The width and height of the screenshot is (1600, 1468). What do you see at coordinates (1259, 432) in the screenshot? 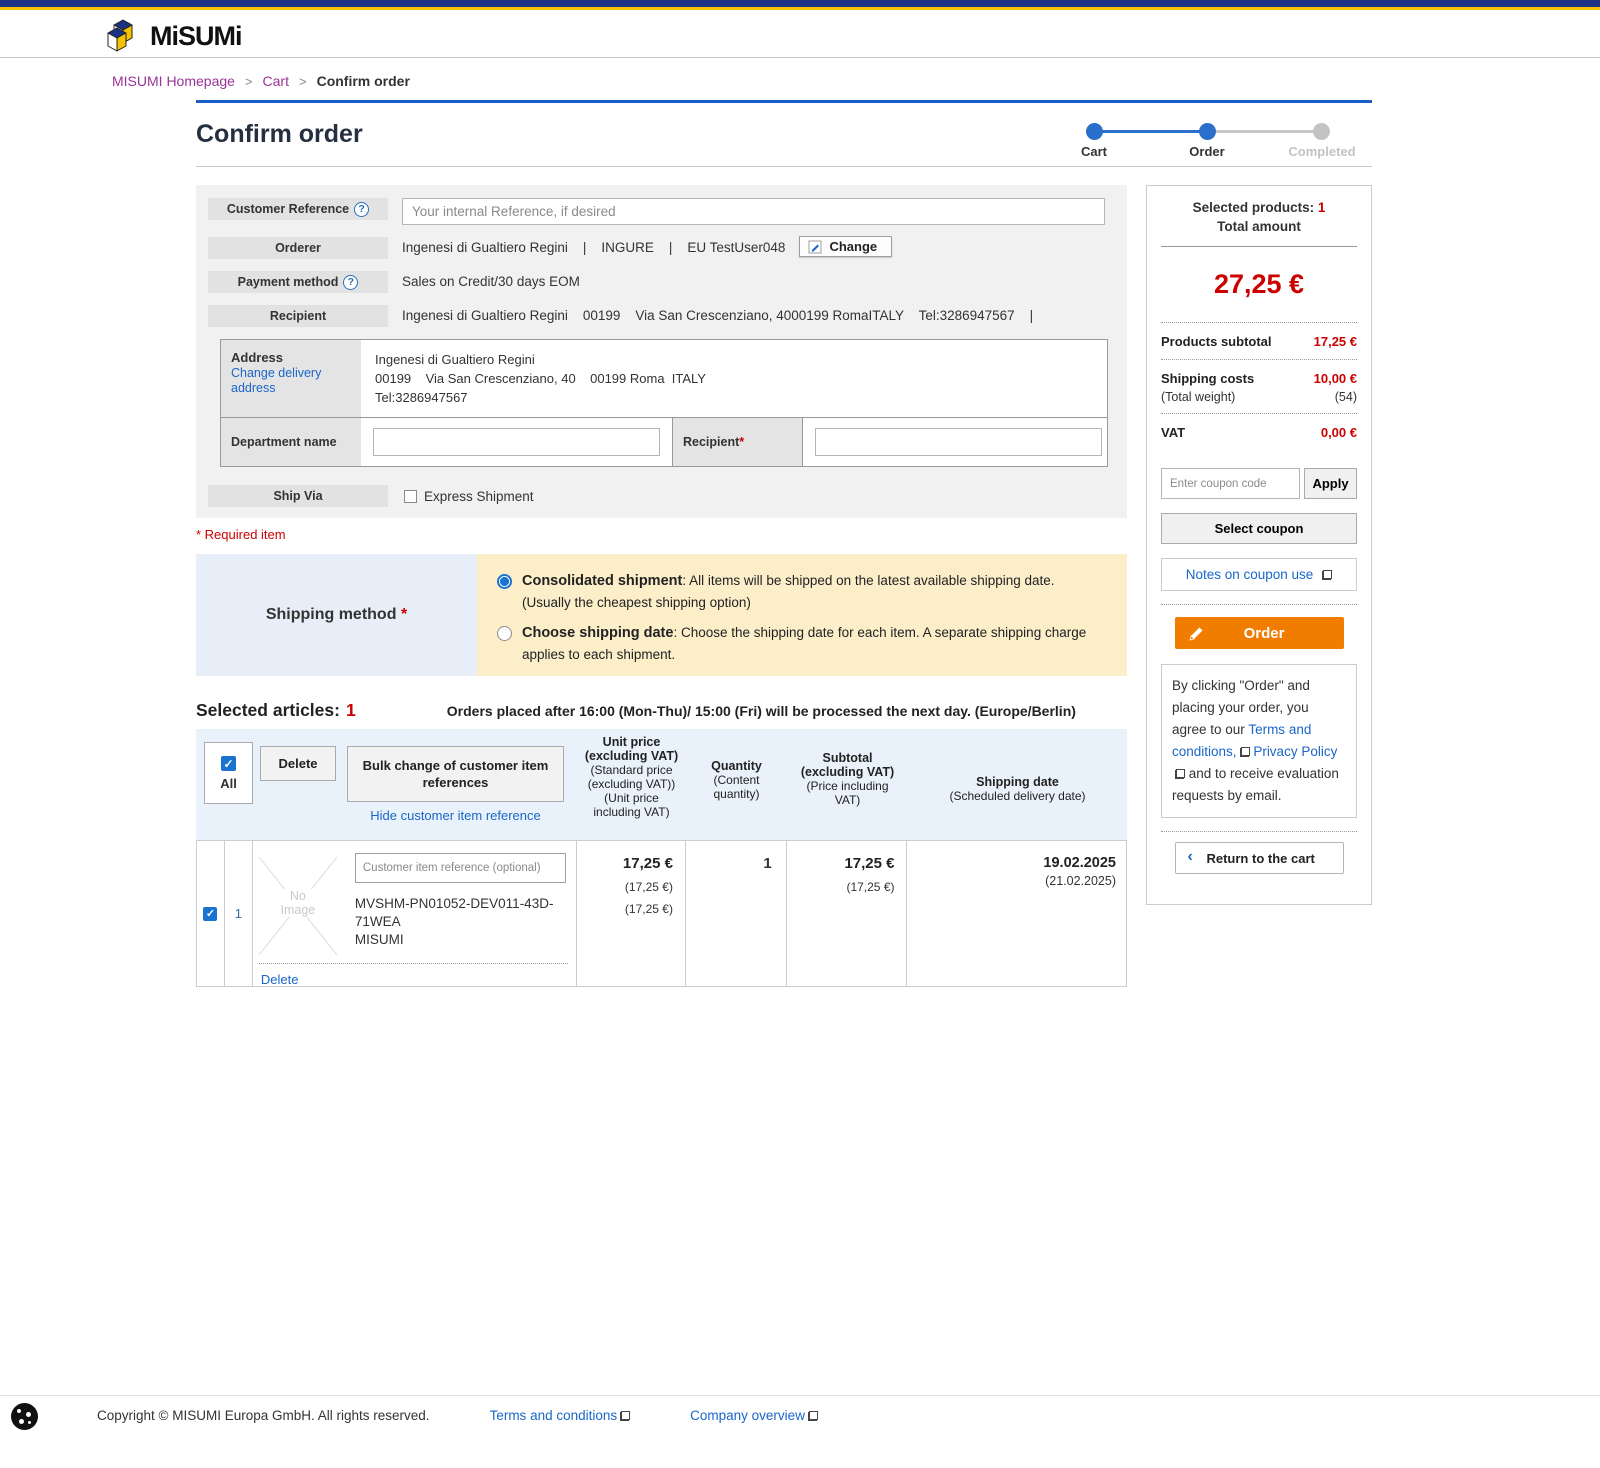
I see `vat-row: VAT 0,00 €` at bounding box center [1259, 432].